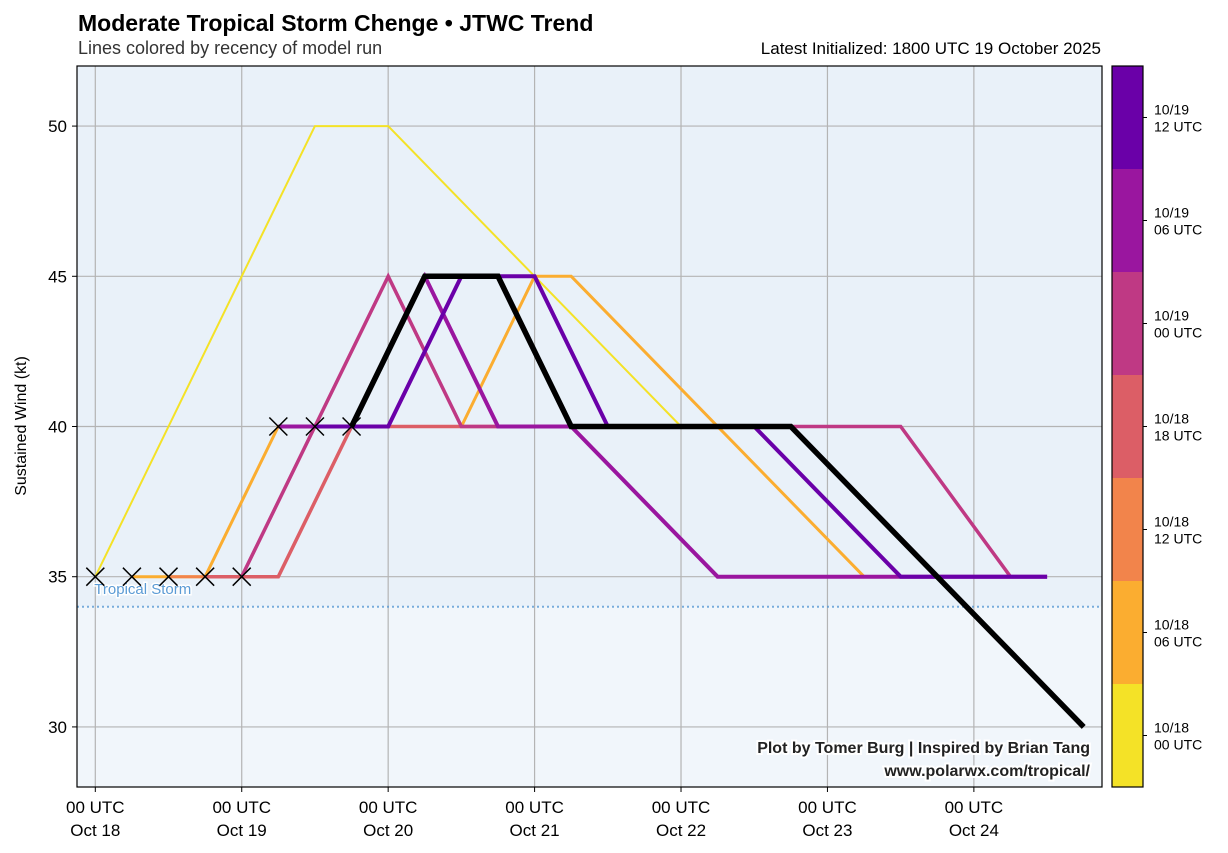 The width and height of the screenshot is (1228, 853). Describe the element at coordinates (95, 830) in the screenshot. I see `x-tick-label: Oct 18` at that location.